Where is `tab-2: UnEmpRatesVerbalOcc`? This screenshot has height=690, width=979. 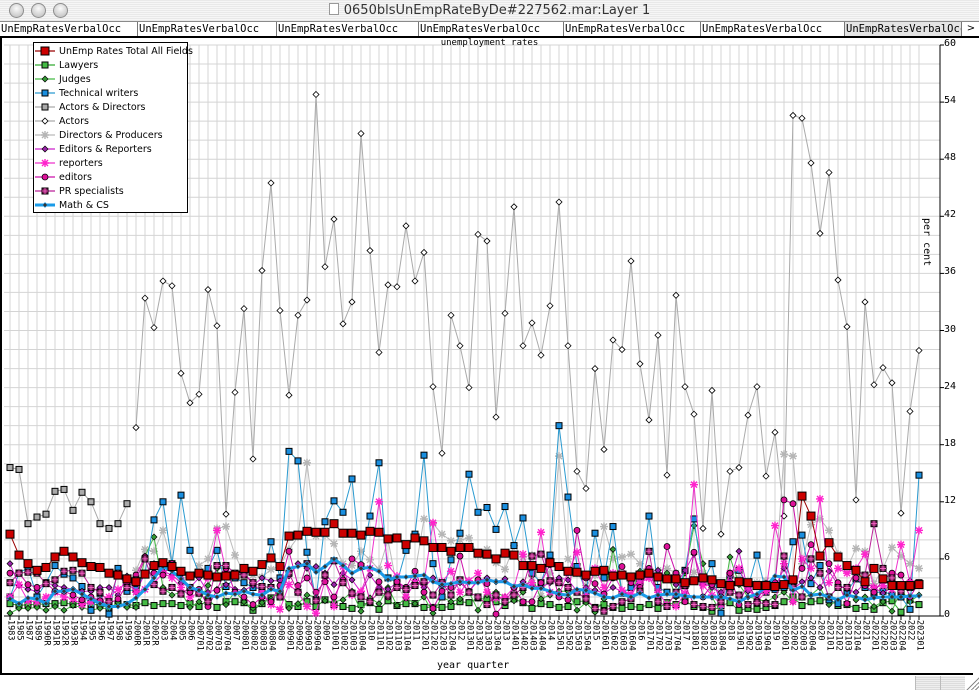
tab-2: UnEmpRatesVerbalOcc is located at coordinates (207, 29).